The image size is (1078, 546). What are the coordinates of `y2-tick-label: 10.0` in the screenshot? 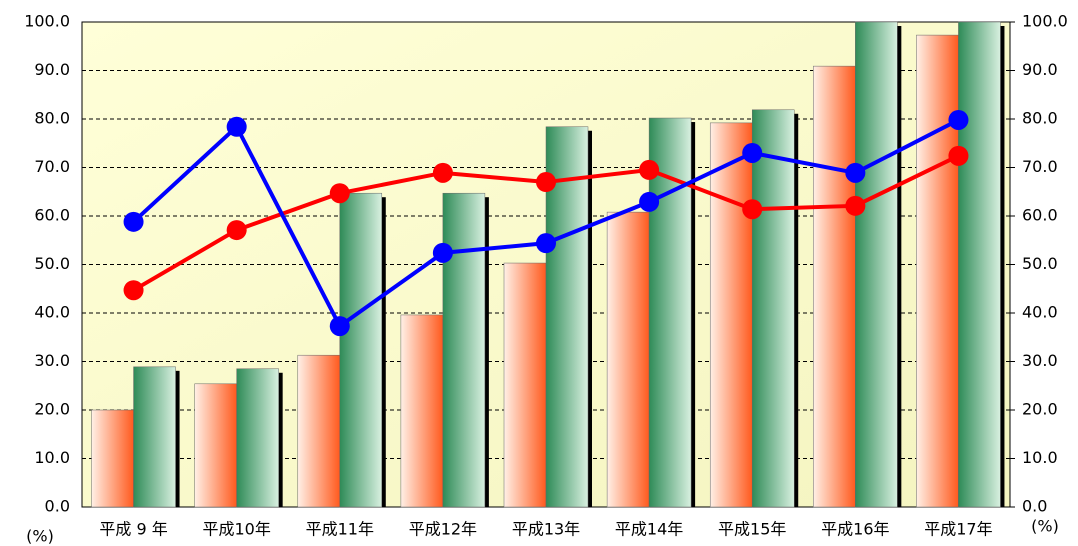 It's located at (1040, 457).